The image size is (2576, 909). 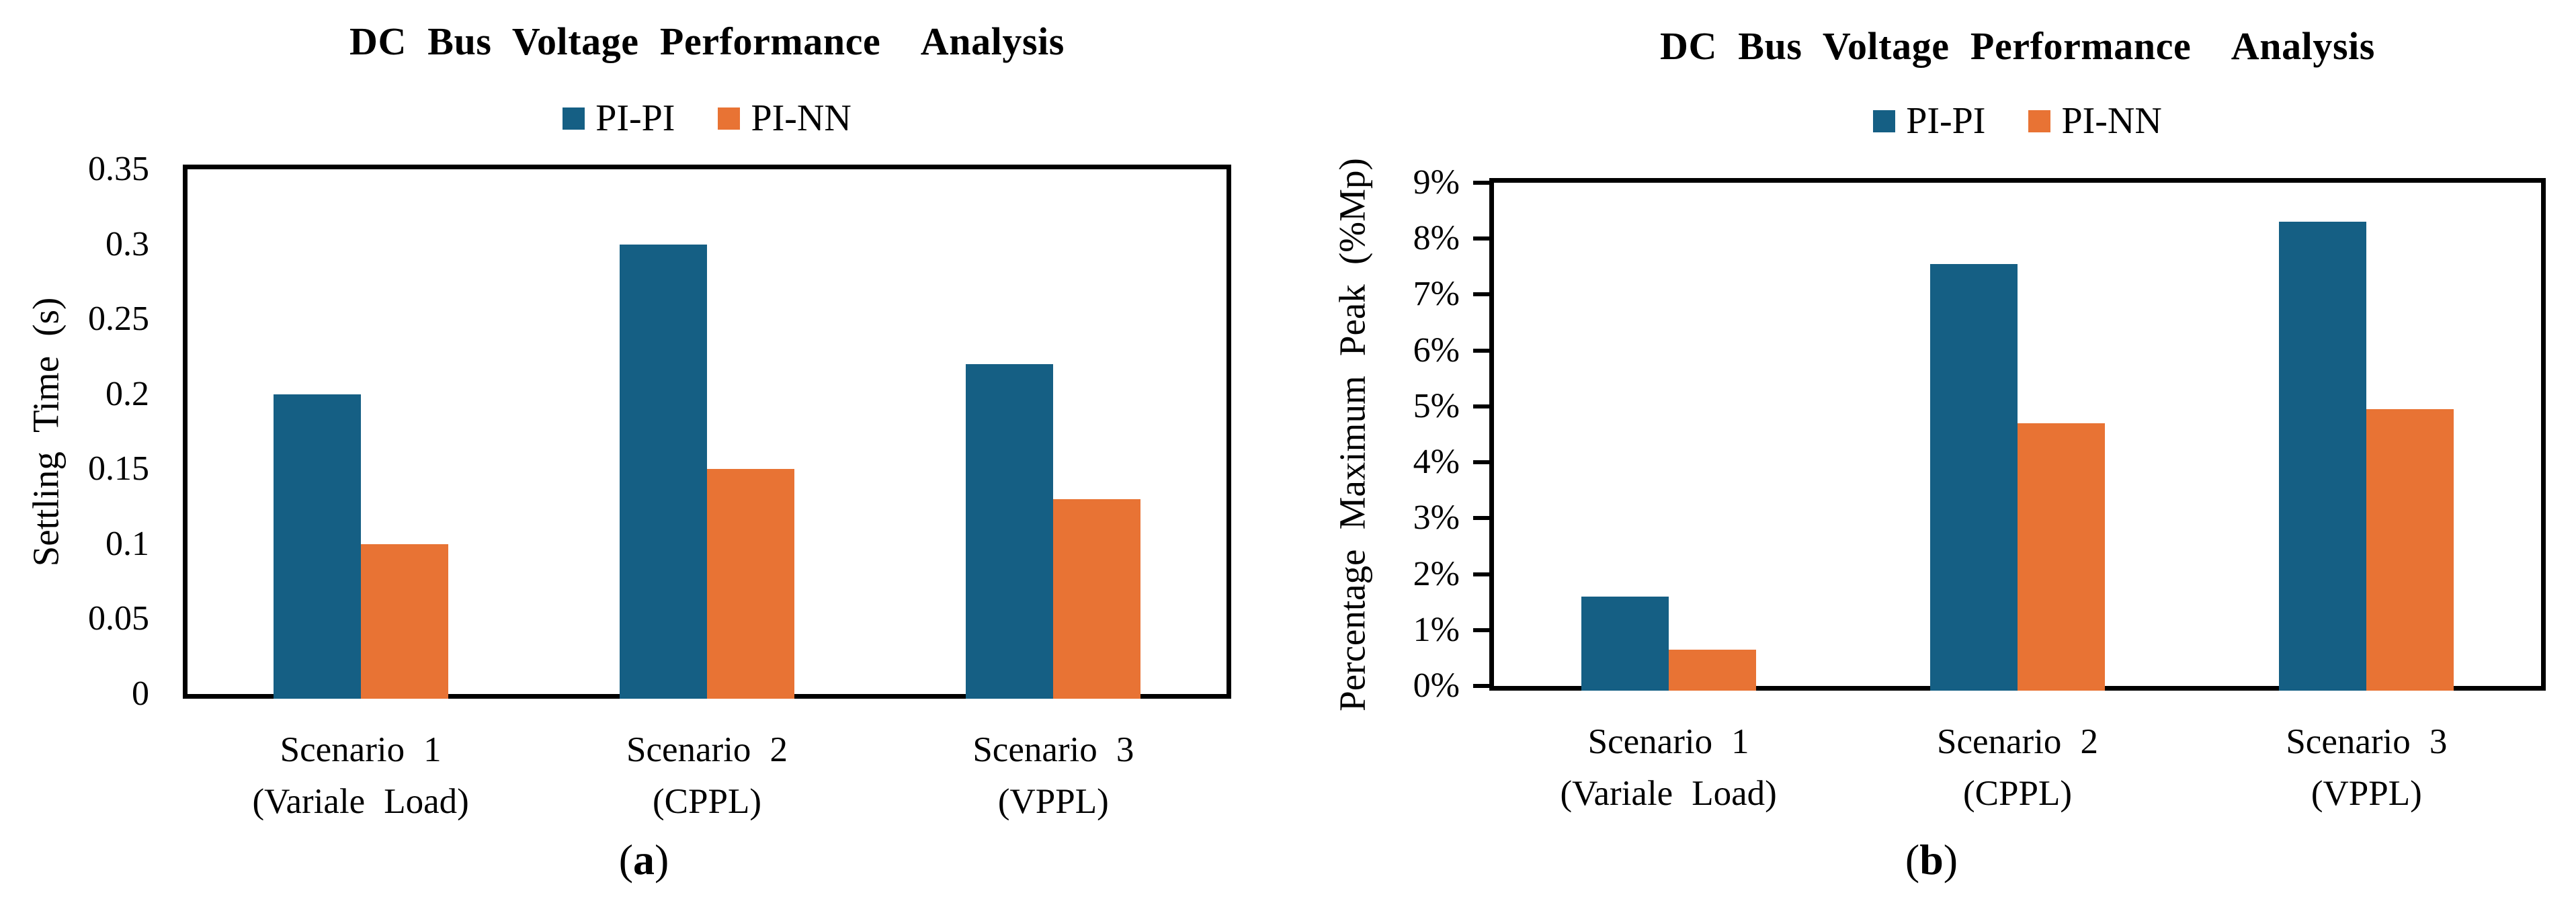 I want to click on y-tick-label: 8%, so click(x=1436, y=238).